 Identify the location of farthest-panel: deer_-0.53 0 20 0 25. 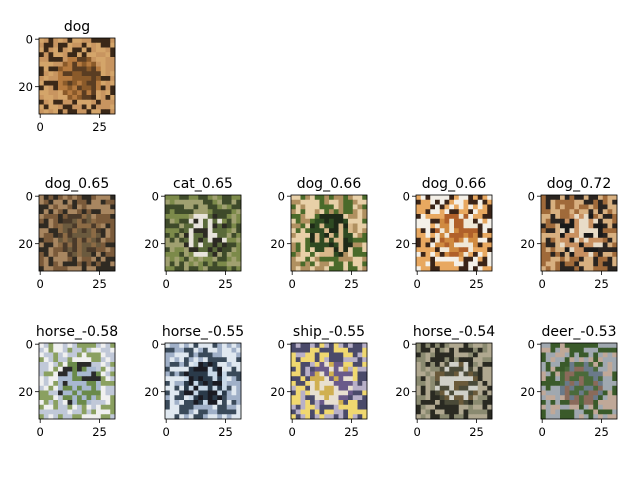
(569, 381).